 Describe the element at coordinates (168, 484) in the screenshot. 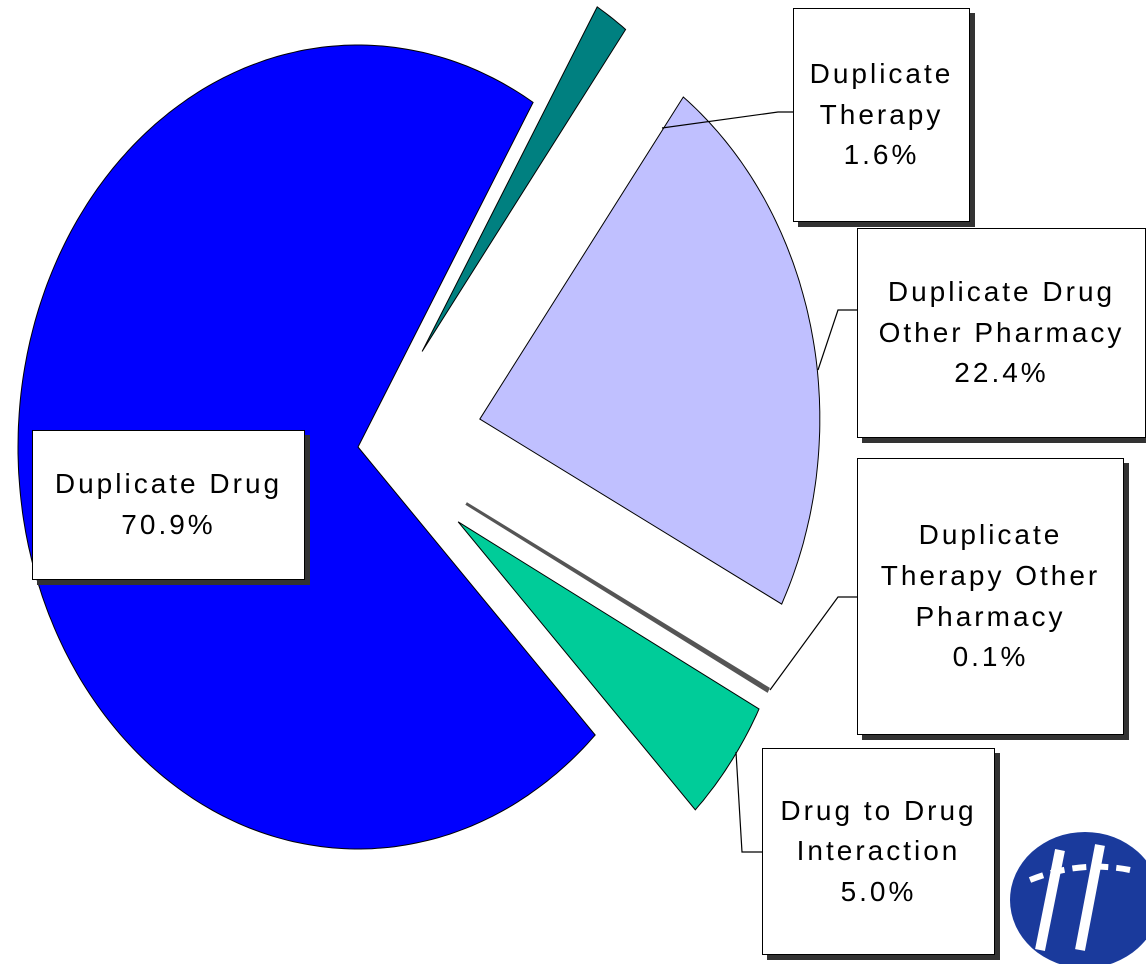

I see `slice-name: Duplicate Drug` at that location.